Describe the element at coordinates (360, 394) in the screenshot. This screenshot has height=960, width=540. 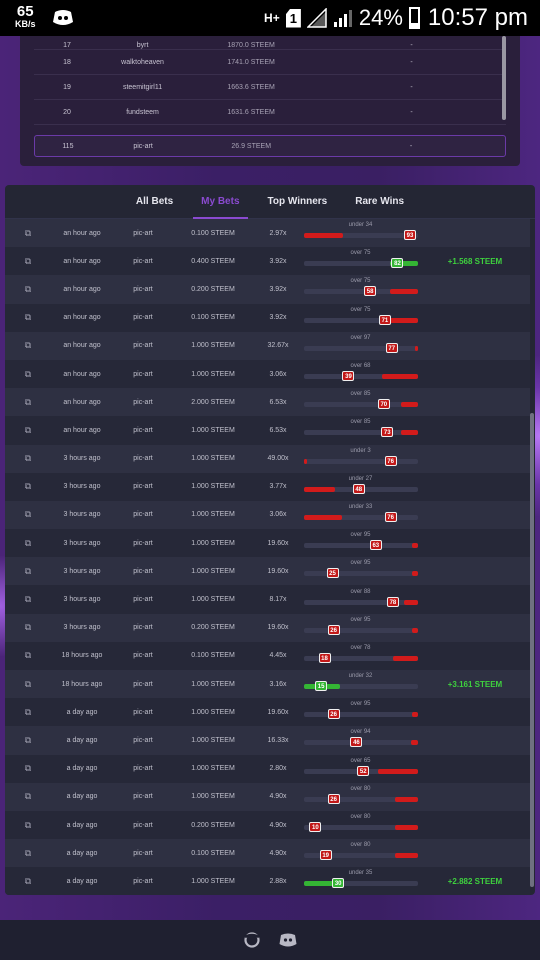
I see `bet-condition: over 85` at that location.